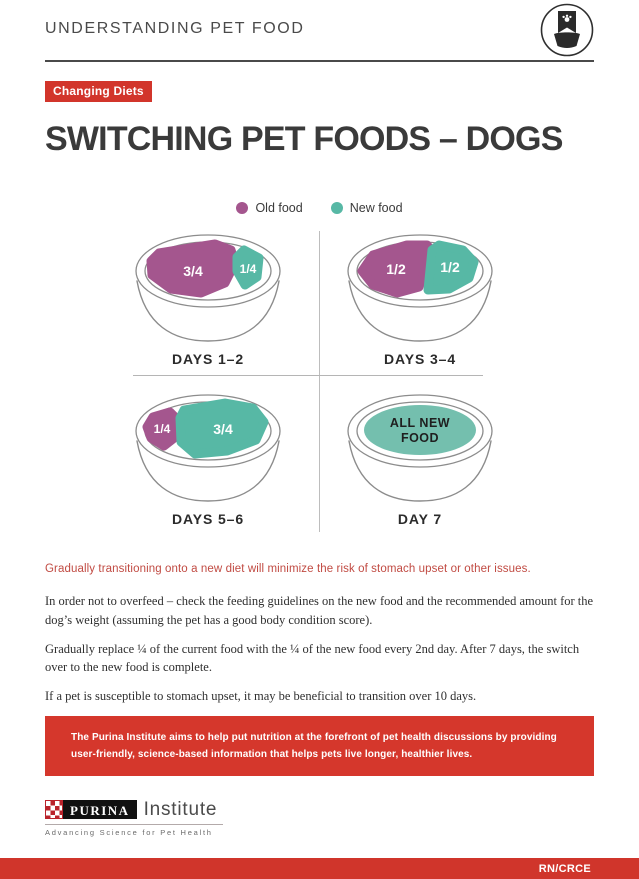 This screenshot has width=639, height=879. What do you see at coordinates (319, 61) in the screenshot?
I see `header-divider` at bounding box center [319, 61].